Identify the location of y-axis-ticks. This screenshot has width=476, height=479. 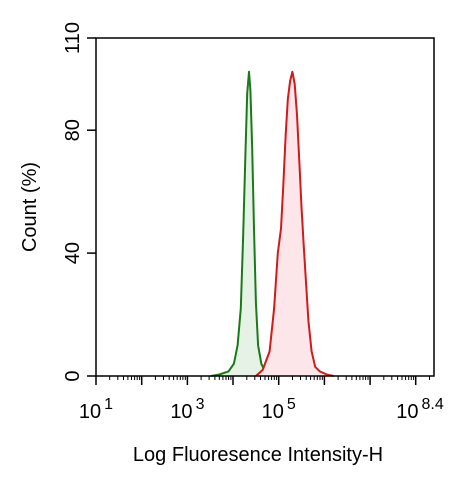
(91, 207).